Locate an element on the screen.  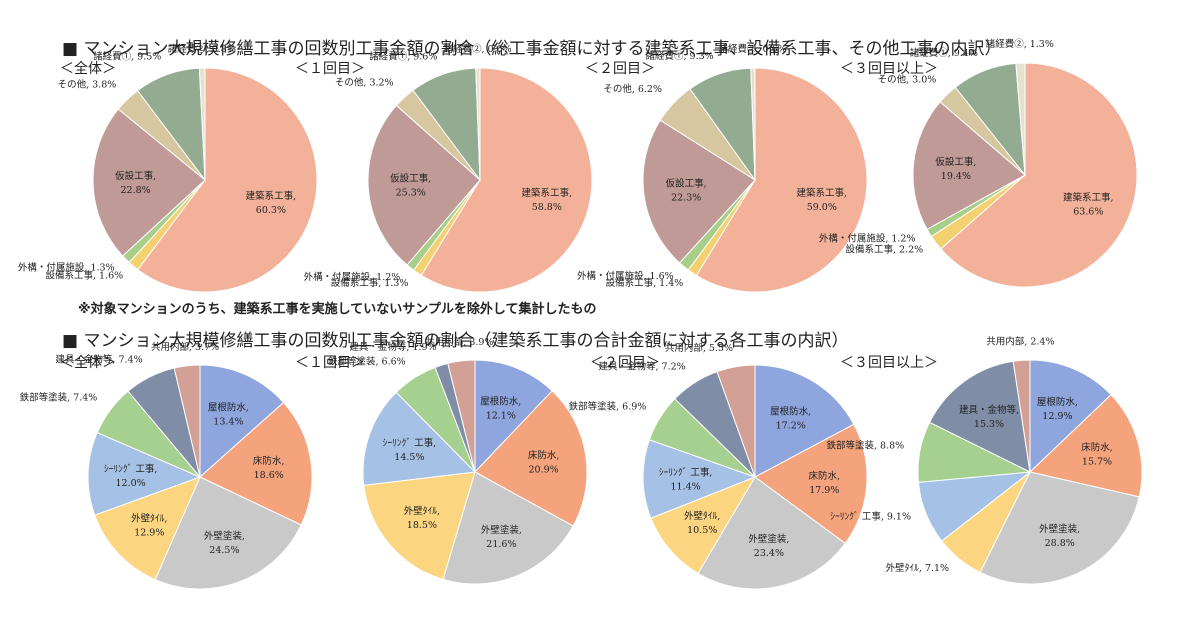
slice-value-label: 58.8% is located at coordinates (547, 207).